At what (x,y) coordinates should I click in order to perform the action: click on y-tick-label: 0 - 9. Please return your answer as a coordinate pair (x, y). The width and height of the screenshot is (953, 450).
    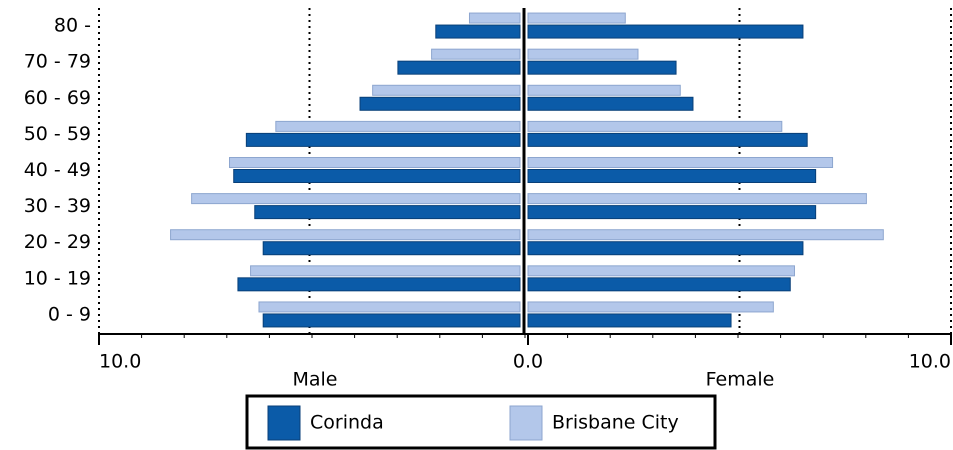
    Looking at the image, I should click on (69, 314).